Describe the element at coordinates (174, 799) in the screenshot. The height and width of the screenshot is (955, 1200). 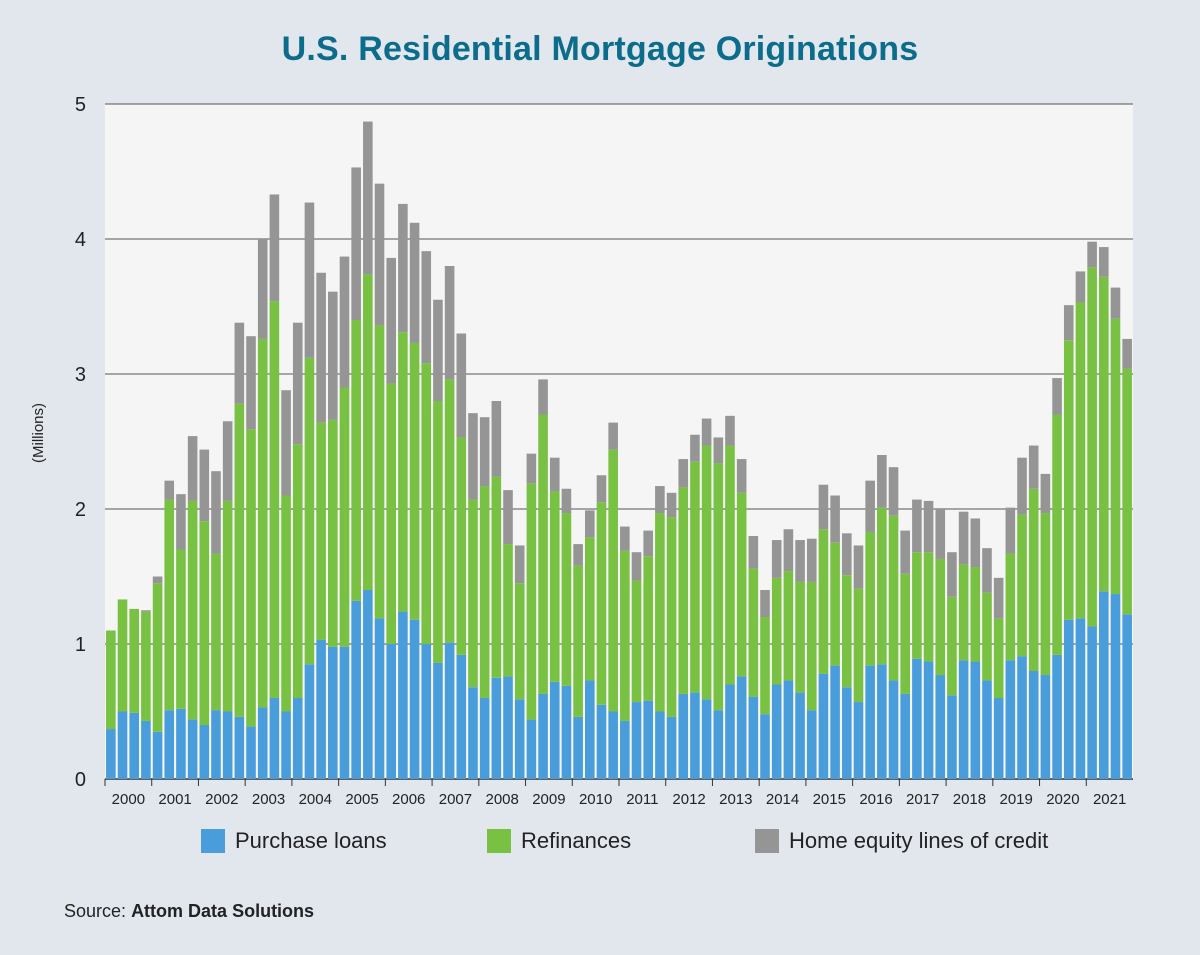
I see `x-tick-label: 2001` at that location.